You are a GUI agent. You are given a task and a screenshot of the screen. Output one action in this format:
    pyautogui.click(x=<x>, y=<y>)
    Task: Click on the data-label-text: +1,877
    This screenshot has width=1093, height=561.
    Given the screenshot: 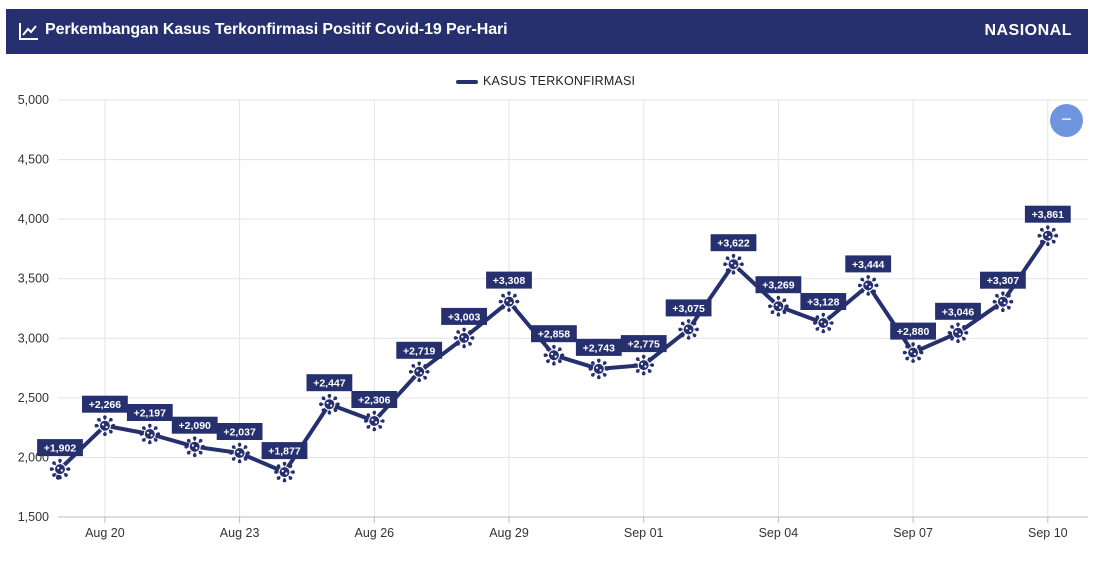 What is the action you would take?
    pyautogui.click(x=284, y=452)
    